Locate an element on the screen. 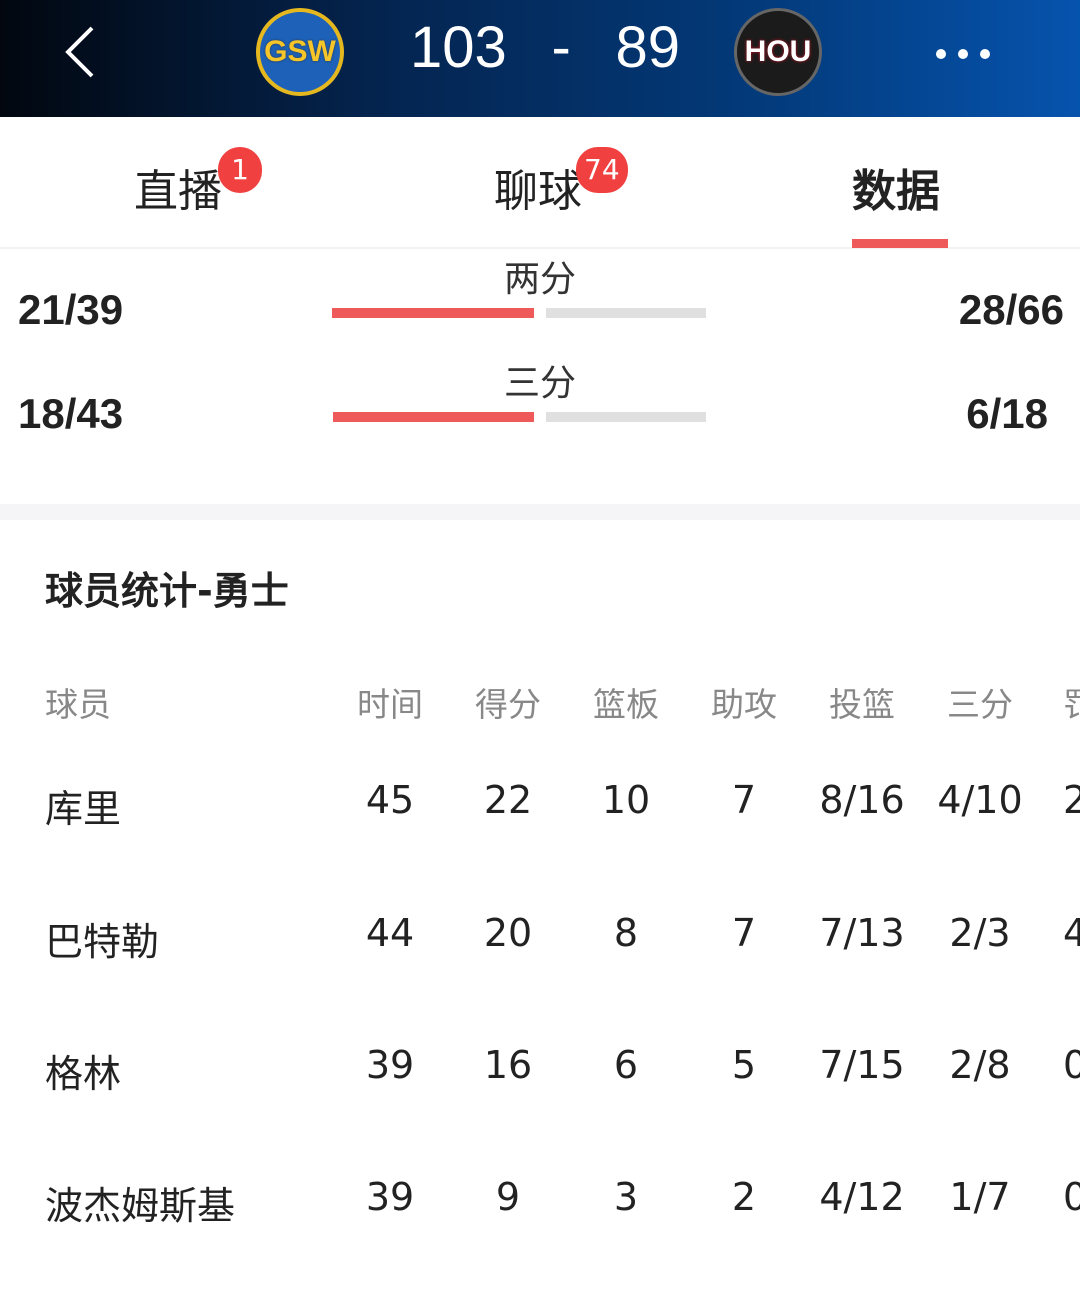  away-two-point-bar is located at coordinates (626, 313).